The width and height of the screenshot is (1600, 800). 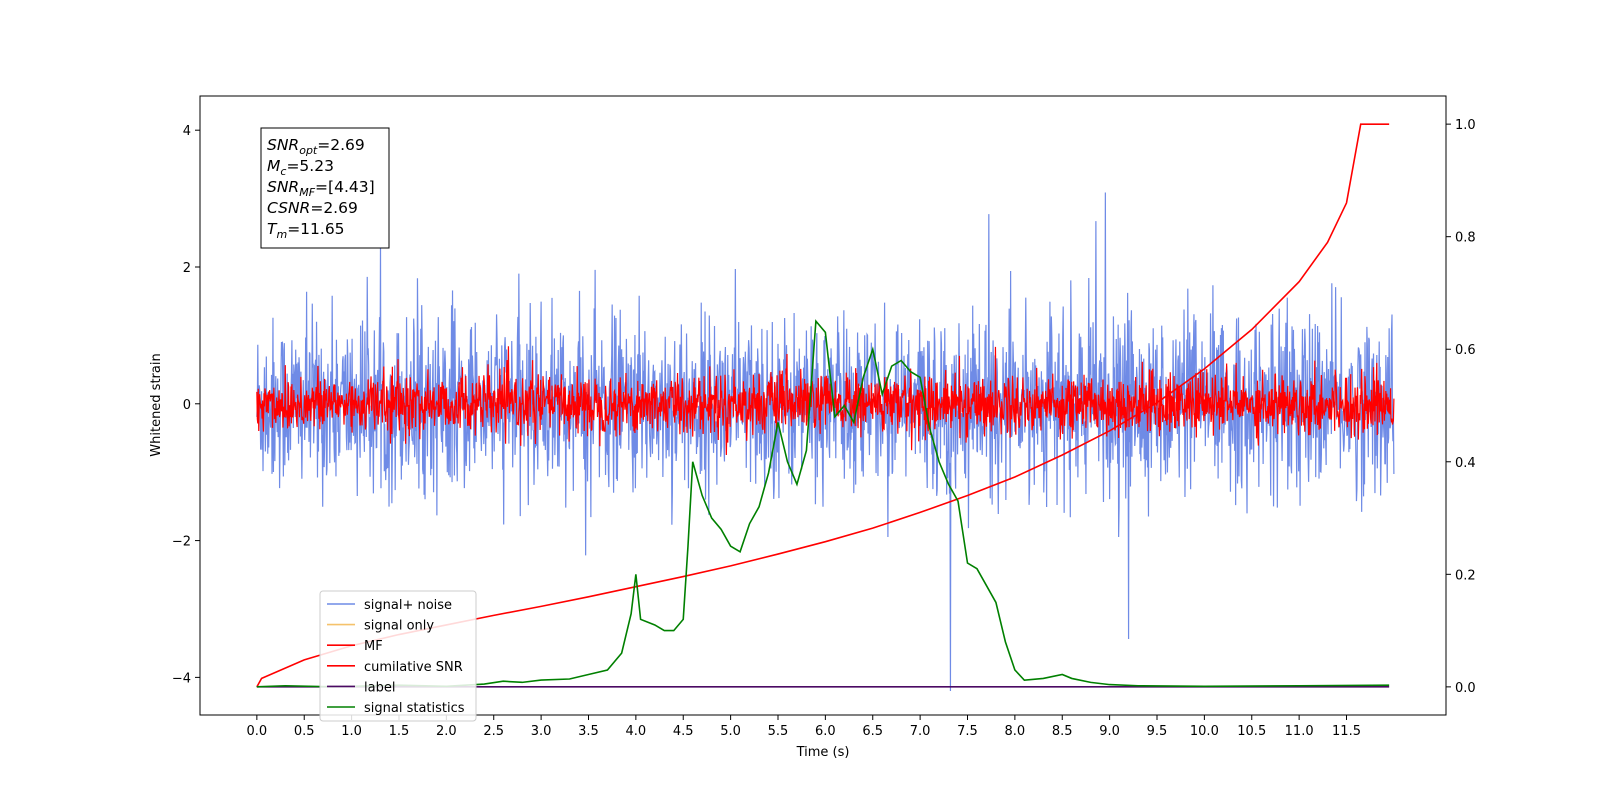 I want to click on y-tick-label: 4, so click(x=187, y=131).